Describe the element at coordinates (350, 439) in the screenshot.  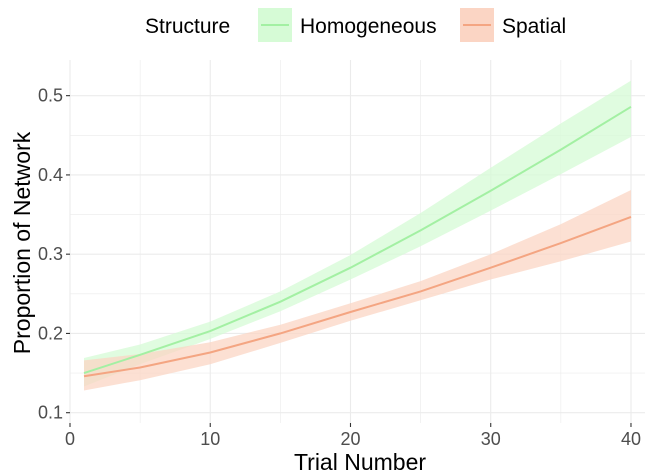
I see `x-tick-label: 20` at that location.